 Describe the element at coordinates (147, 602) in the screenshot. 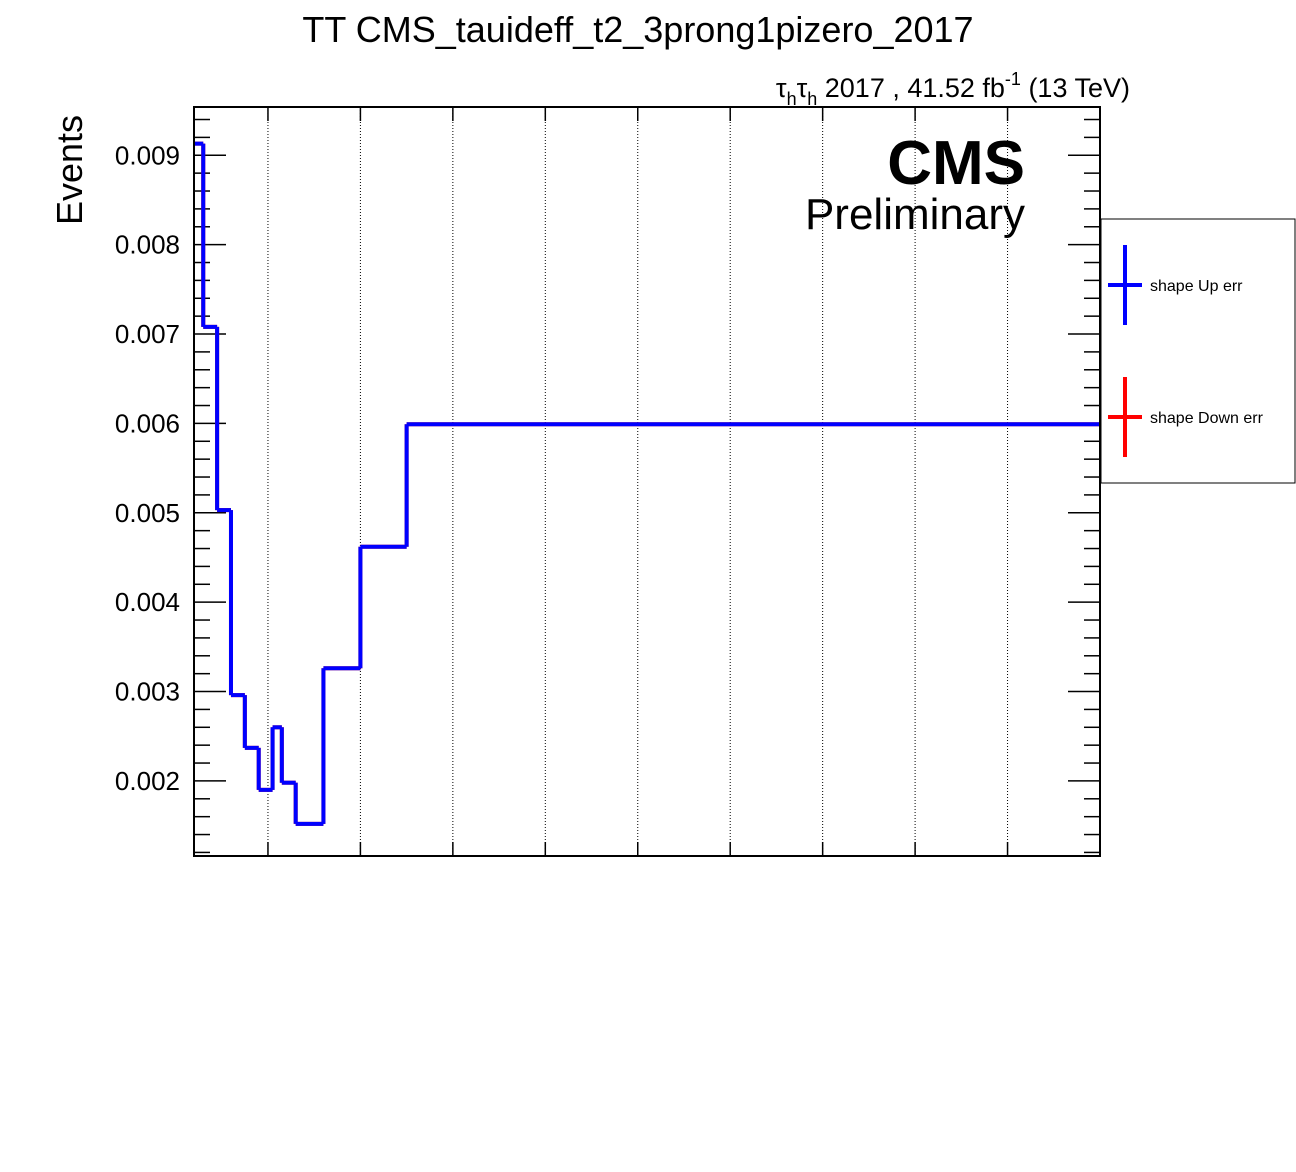

I see `y-tick-label: 0.004` at that location.